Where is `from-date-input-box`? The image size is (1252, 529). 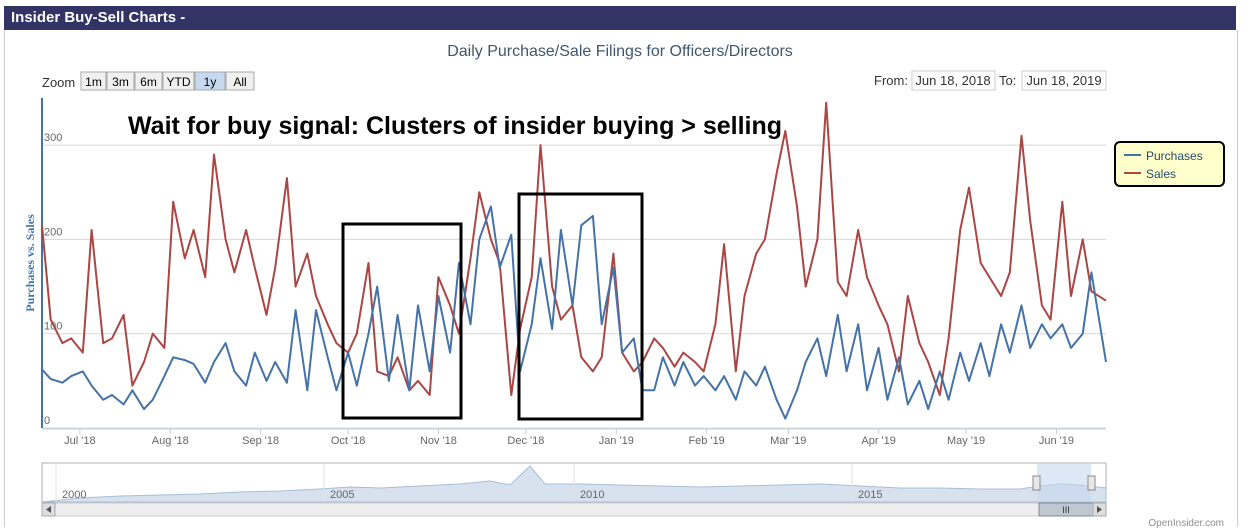 from-date-input-box is located at coordinates (953, 80).